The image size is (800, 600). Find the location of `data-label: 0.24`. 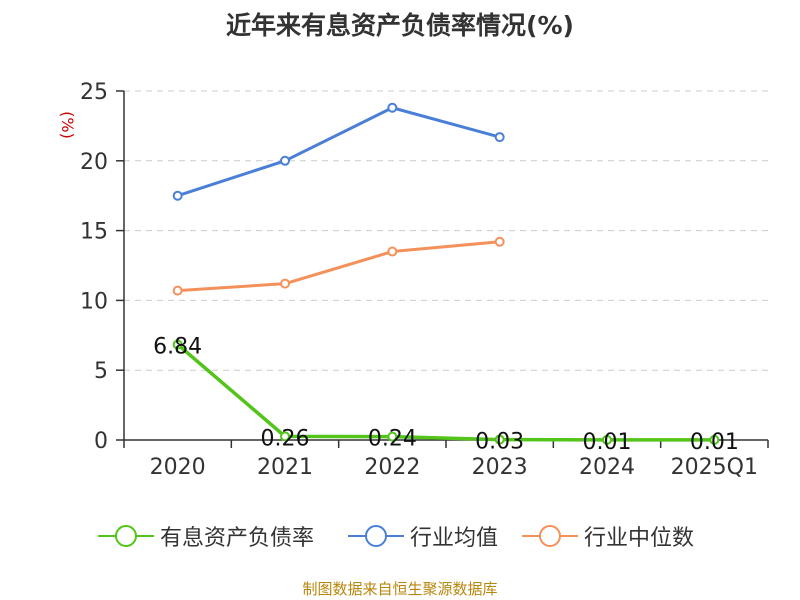

data-label: 0.24 is located at coordinates (392, 439).